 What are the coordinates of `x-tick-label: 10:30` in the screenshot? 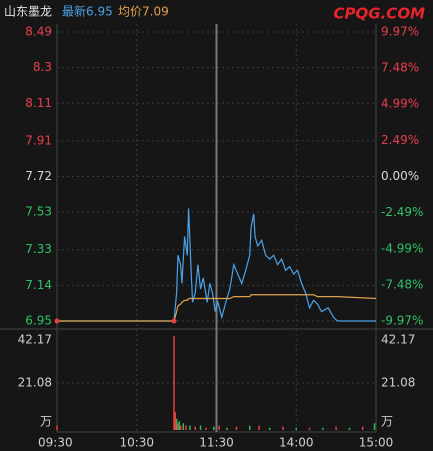 It's located at (136, 443).